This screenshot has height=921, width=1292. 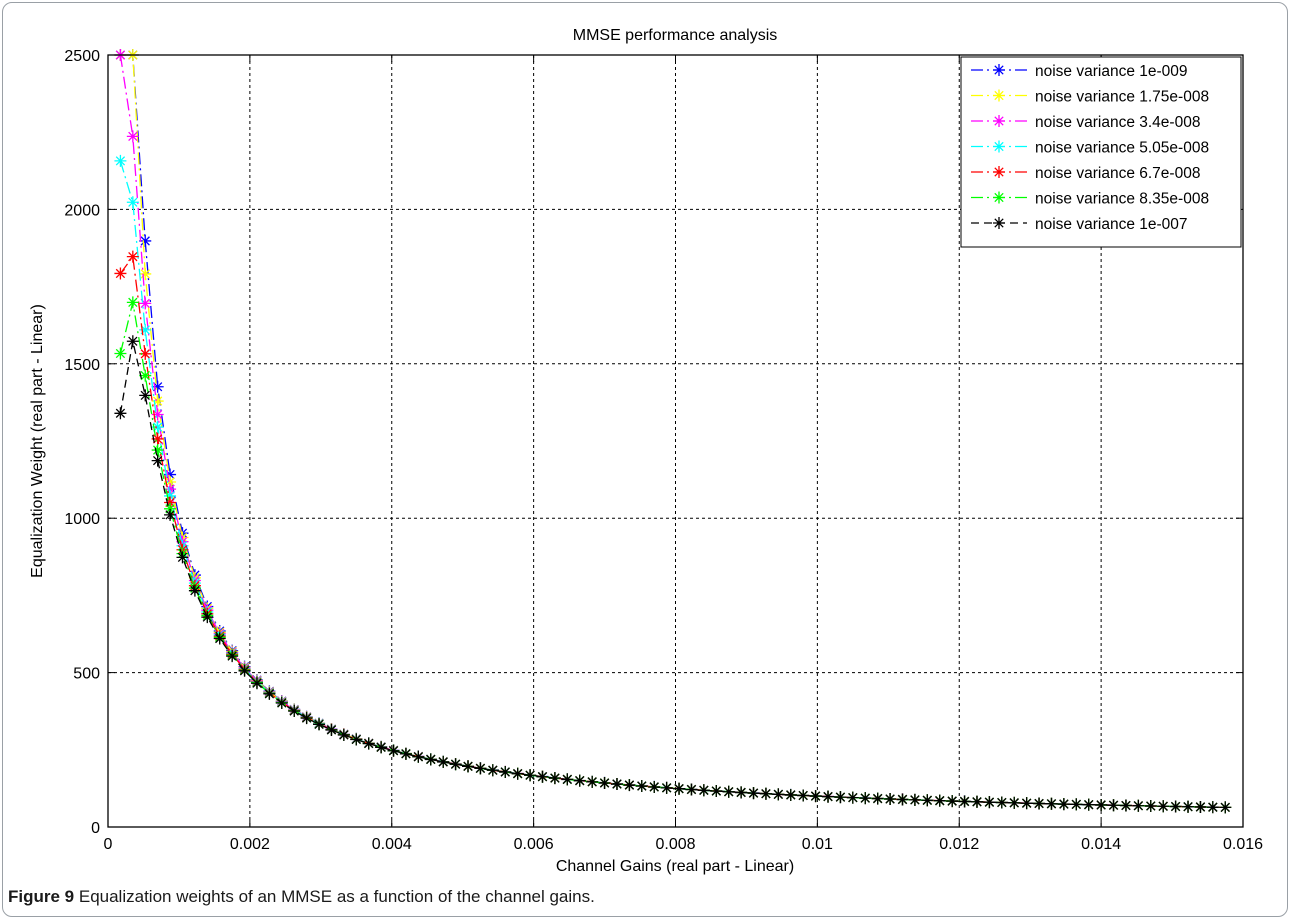 What do you see at coordinates (1111, 71) in the screenshot?
I see `legend-label: noise variance 1e-009` at bounding box center [1111, 71].